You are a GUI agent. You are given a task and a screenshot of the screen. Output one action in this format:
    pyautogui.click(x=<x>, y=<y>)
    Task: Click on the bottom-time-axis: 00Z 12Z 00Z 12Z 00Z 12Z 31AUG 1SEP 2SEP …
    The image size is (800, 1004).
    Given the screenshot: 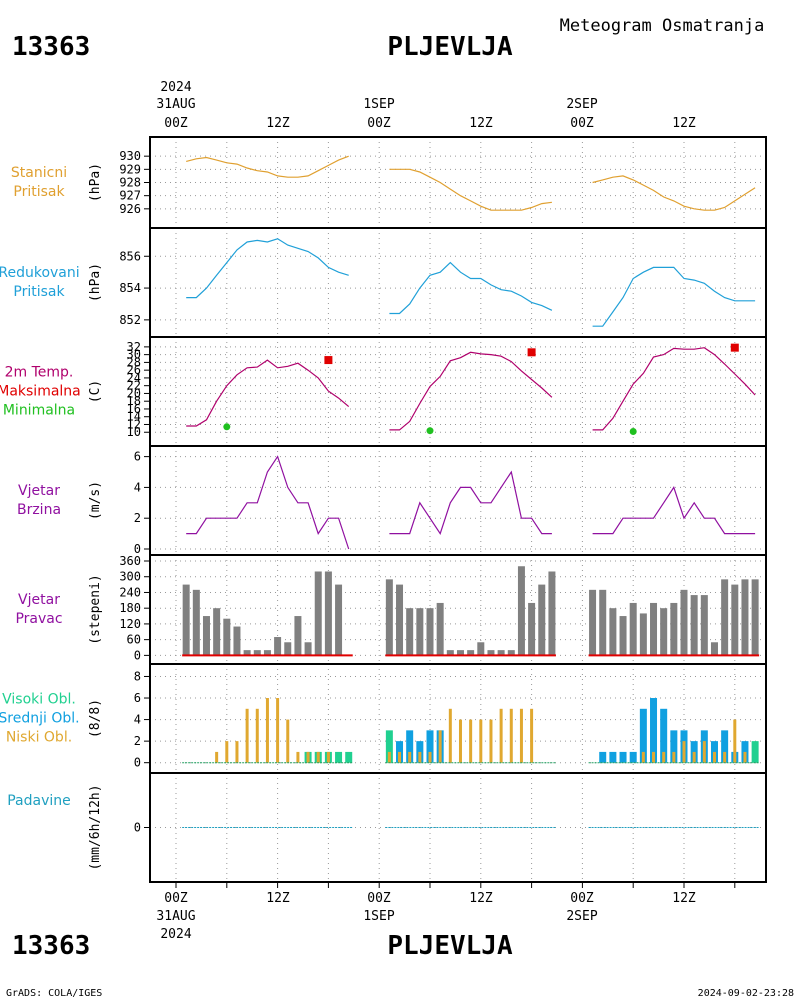 What is the action you would take?
    pyautogui.click(x=425, y=916)
    